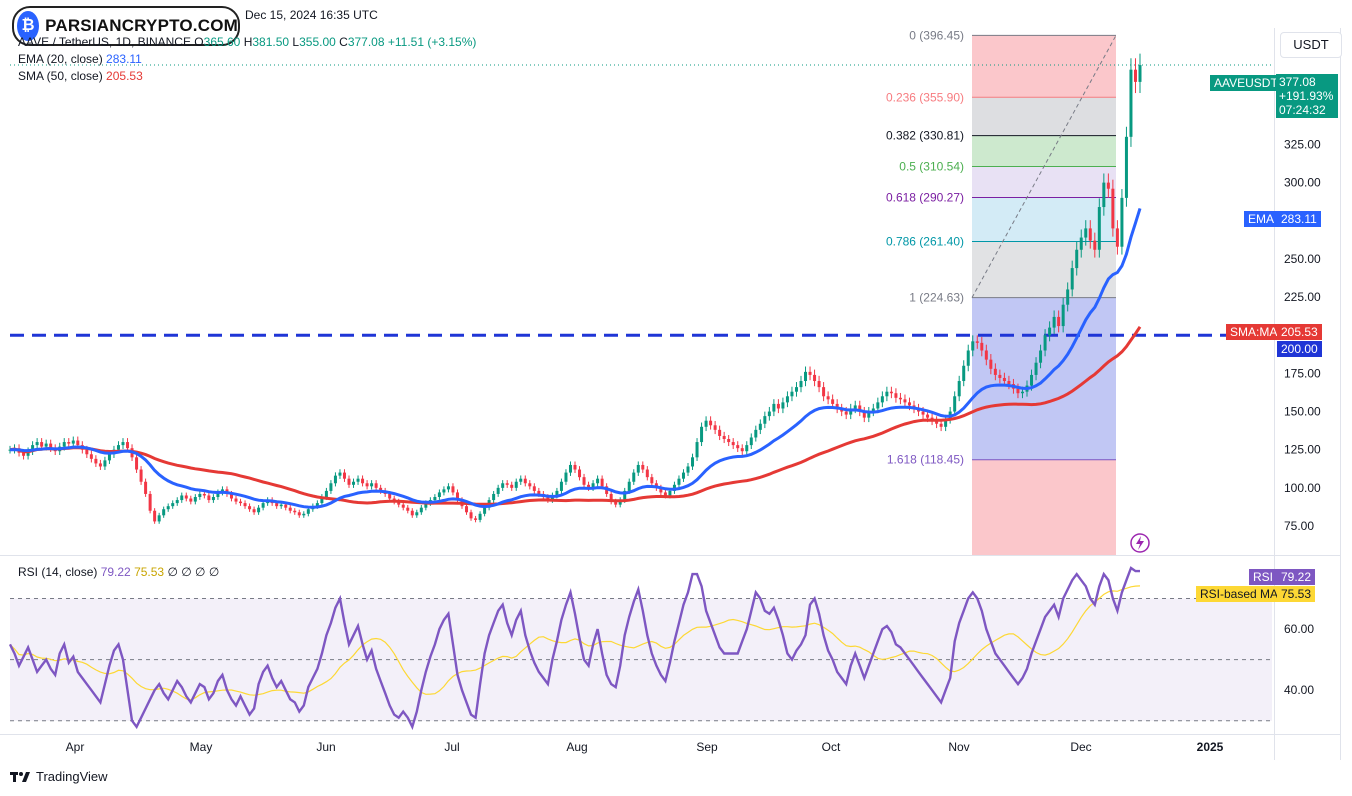  I want to click on rsi-ma-axis-label: RSI-based MA, so click(1239, 594).